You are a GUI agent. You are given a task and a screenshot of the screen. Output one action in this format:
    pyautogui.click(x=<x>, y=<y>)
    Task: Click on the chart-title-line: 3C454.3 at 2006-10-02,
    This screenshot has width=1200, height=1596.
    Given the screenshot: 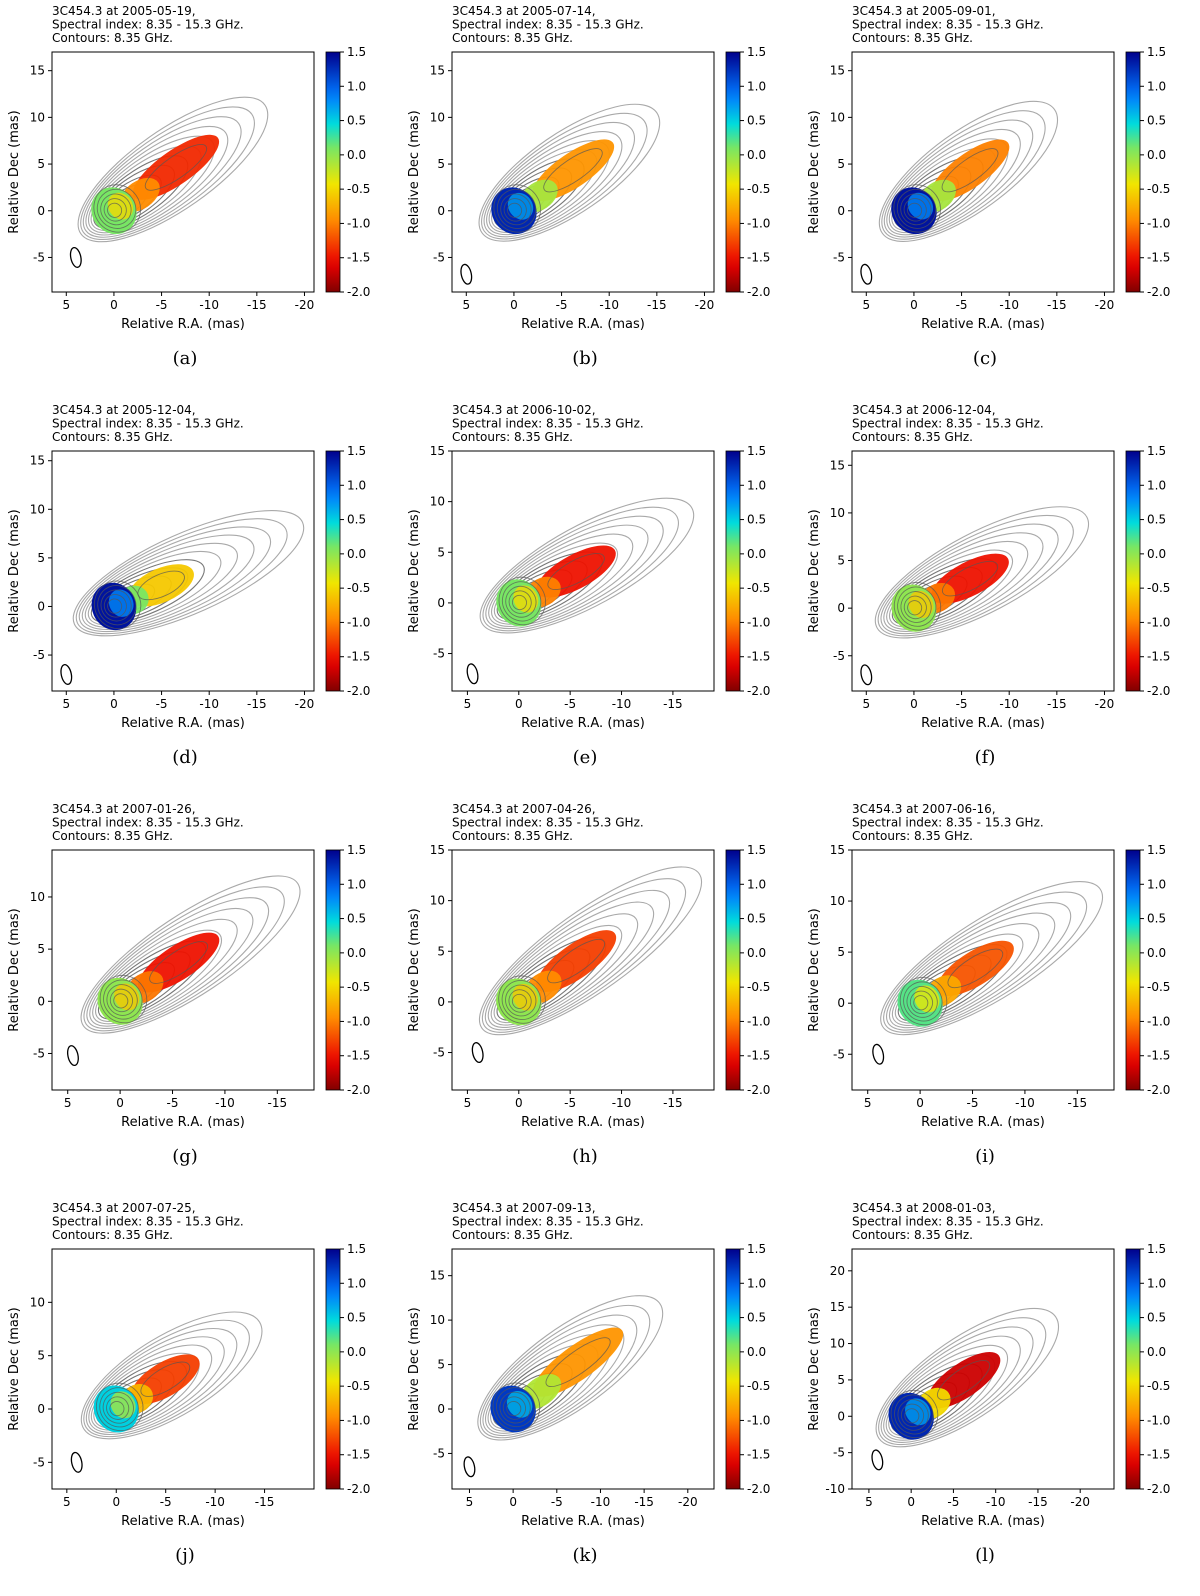 What is the action you would take?
    pyautogui.click(x=524, y=410)
    